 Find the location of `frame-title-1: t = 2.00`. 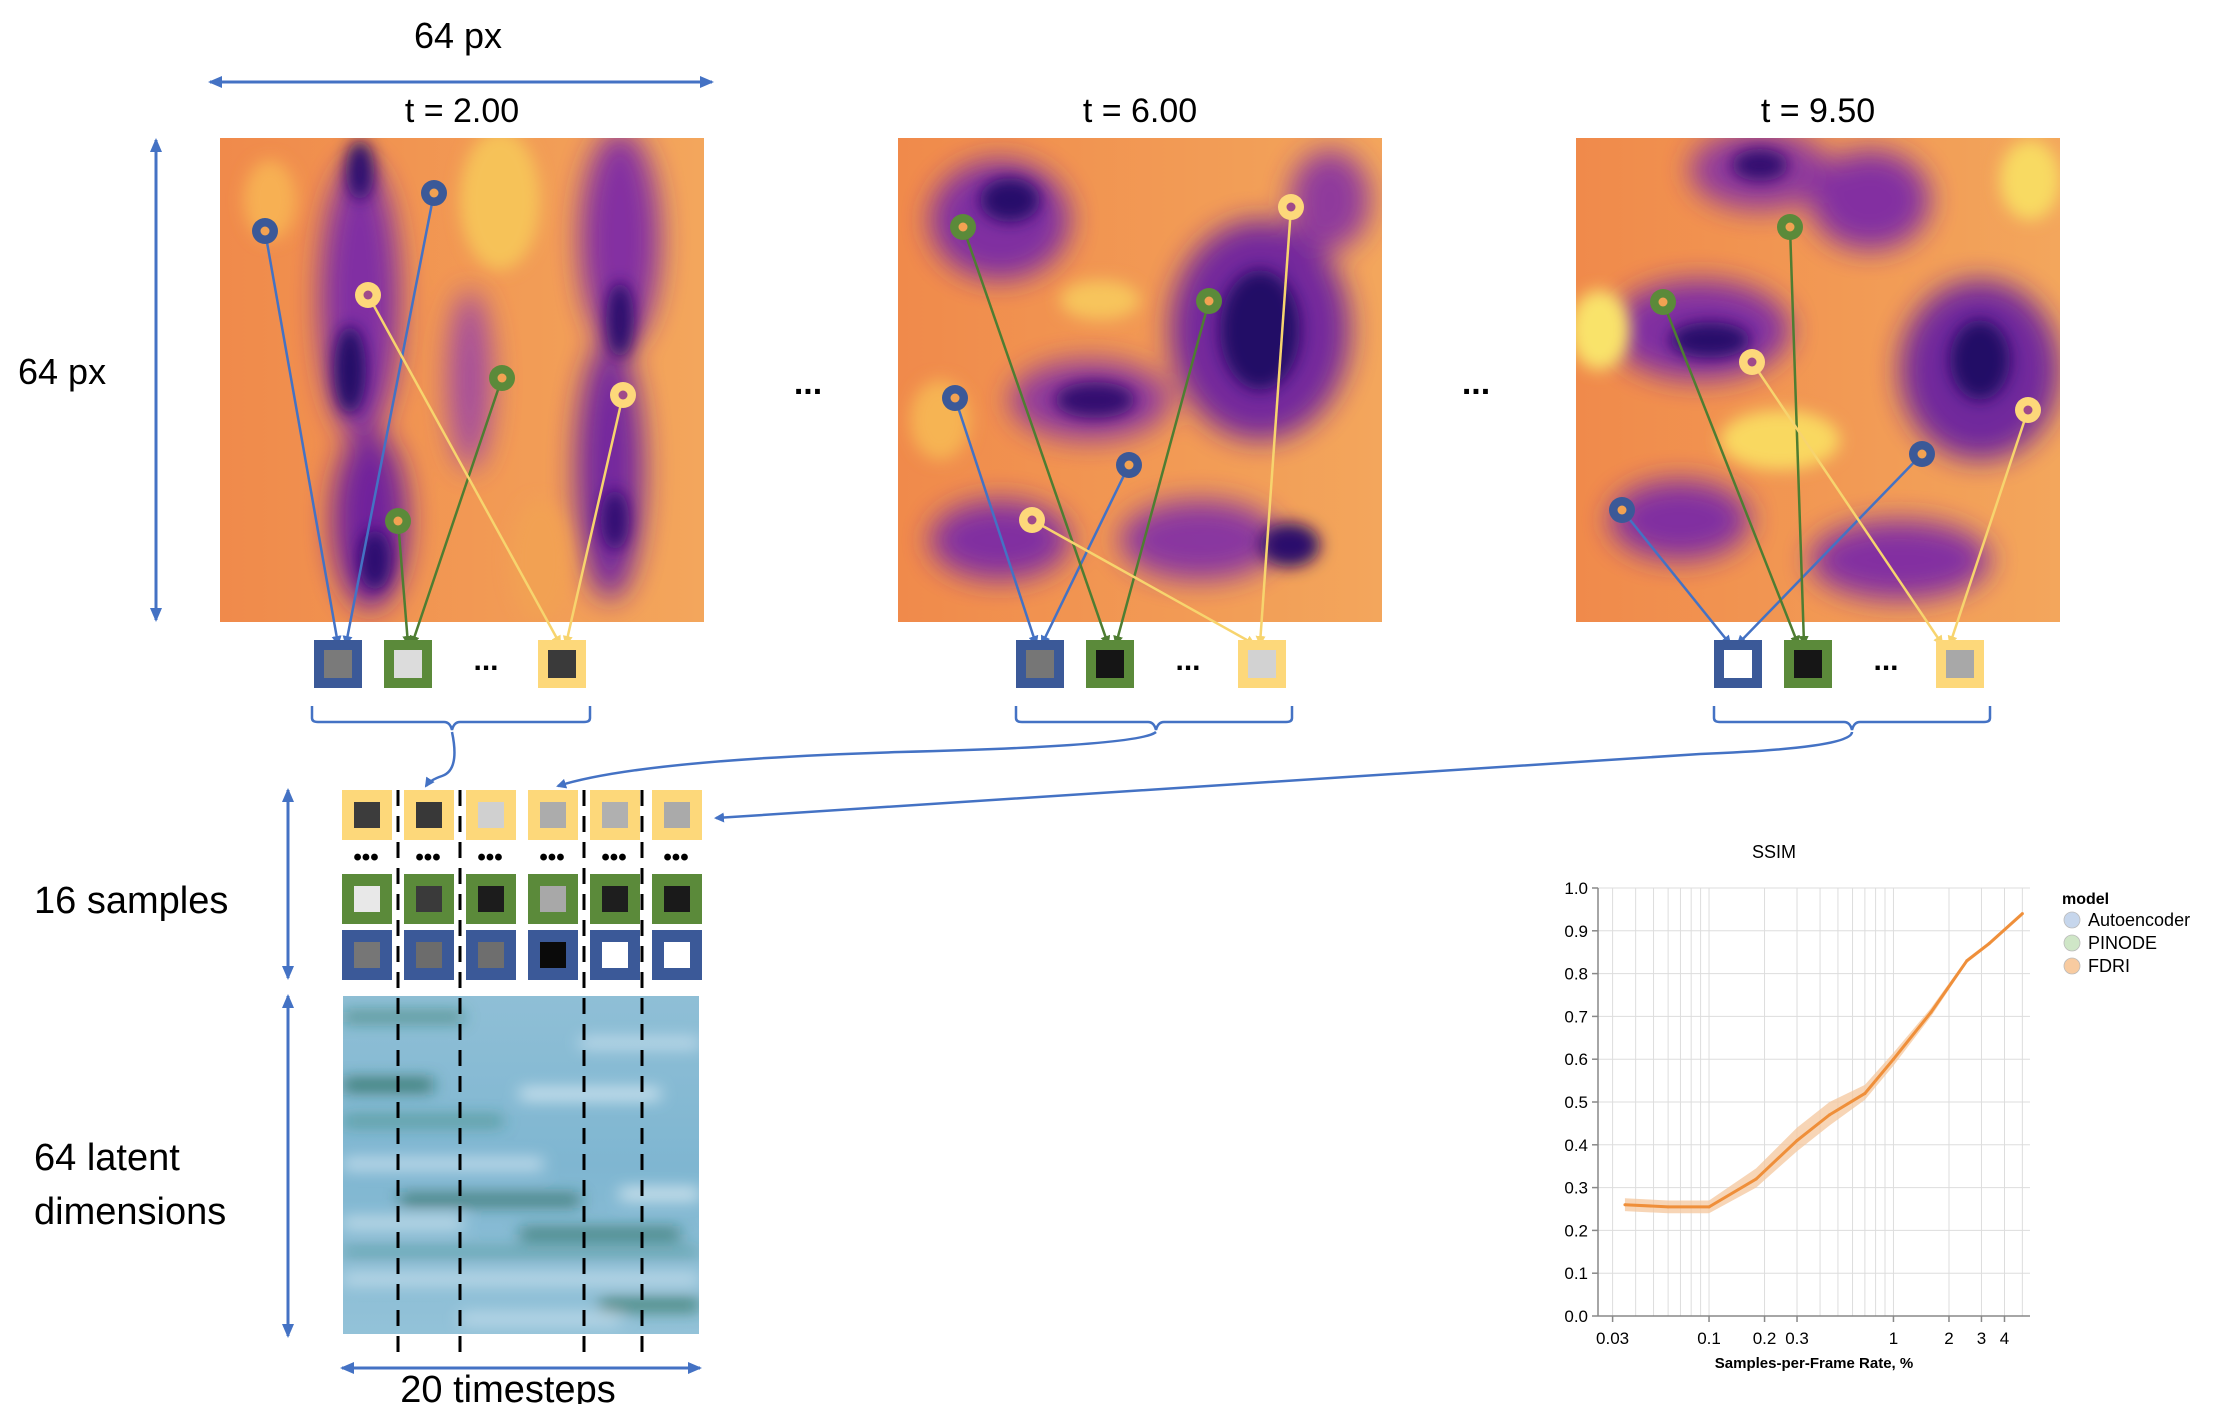

frame-title-1: t = 2.00 is located at coordinates (462, 111).